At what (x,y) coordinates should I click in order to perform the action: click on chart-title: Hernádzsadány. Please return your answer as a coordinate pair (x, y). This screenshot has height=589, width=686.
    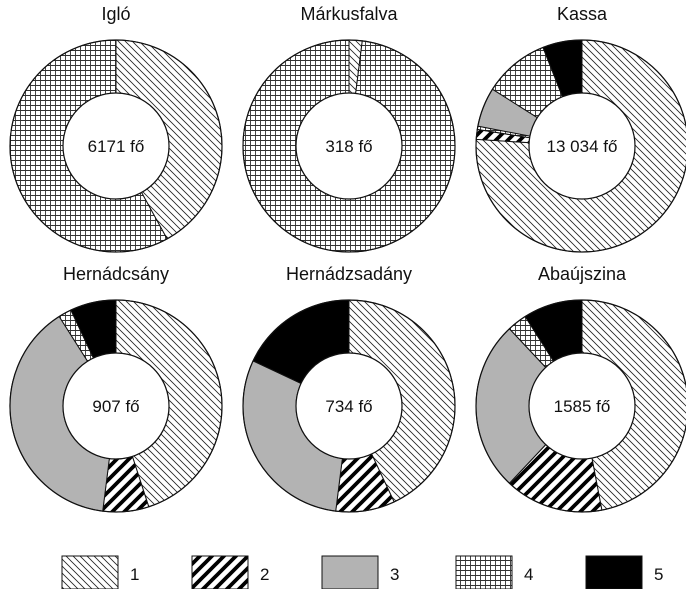
    Looking at the image, I should click on (349, 274).